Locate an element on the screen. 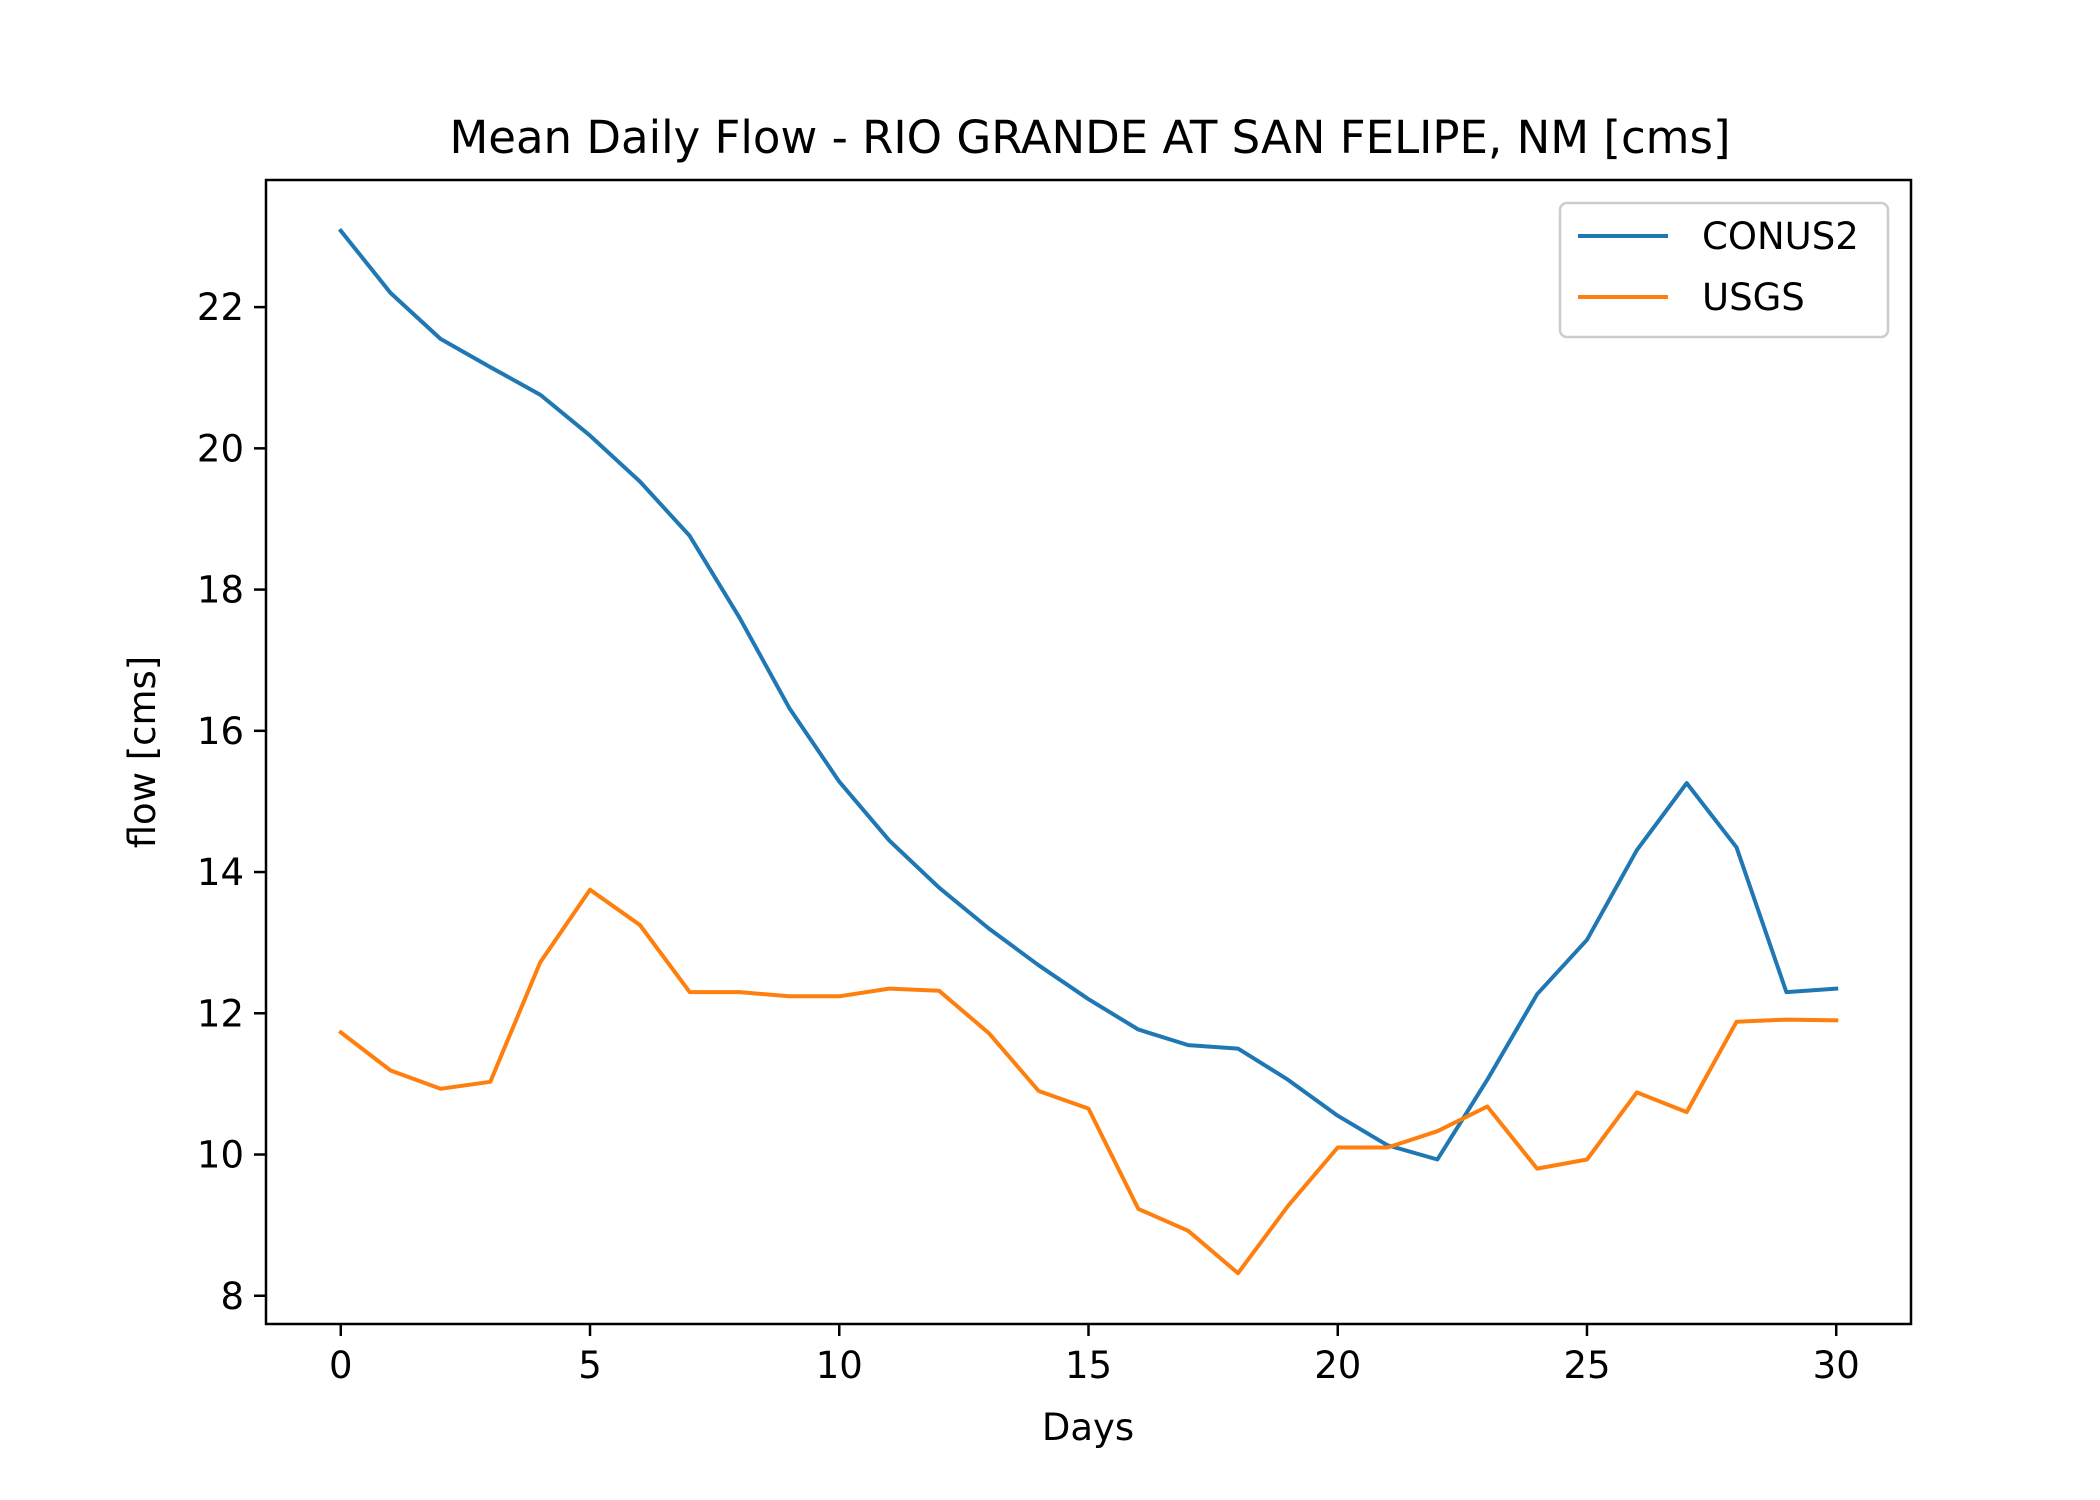 This screenshot has width=2100, height=1500. y-tick-label: 14 is located at coordinates (220, 872).